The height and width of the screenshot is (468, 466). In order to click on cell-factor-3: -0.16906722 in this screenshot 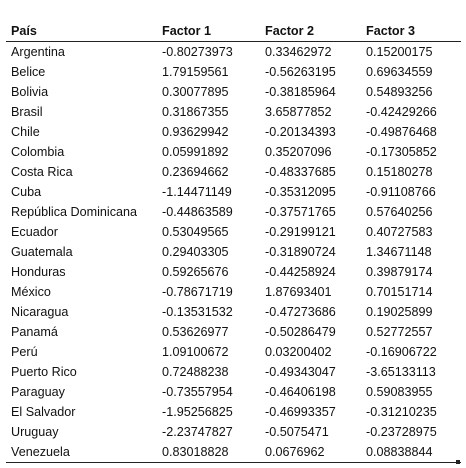, I will do `click(401, 352)`.